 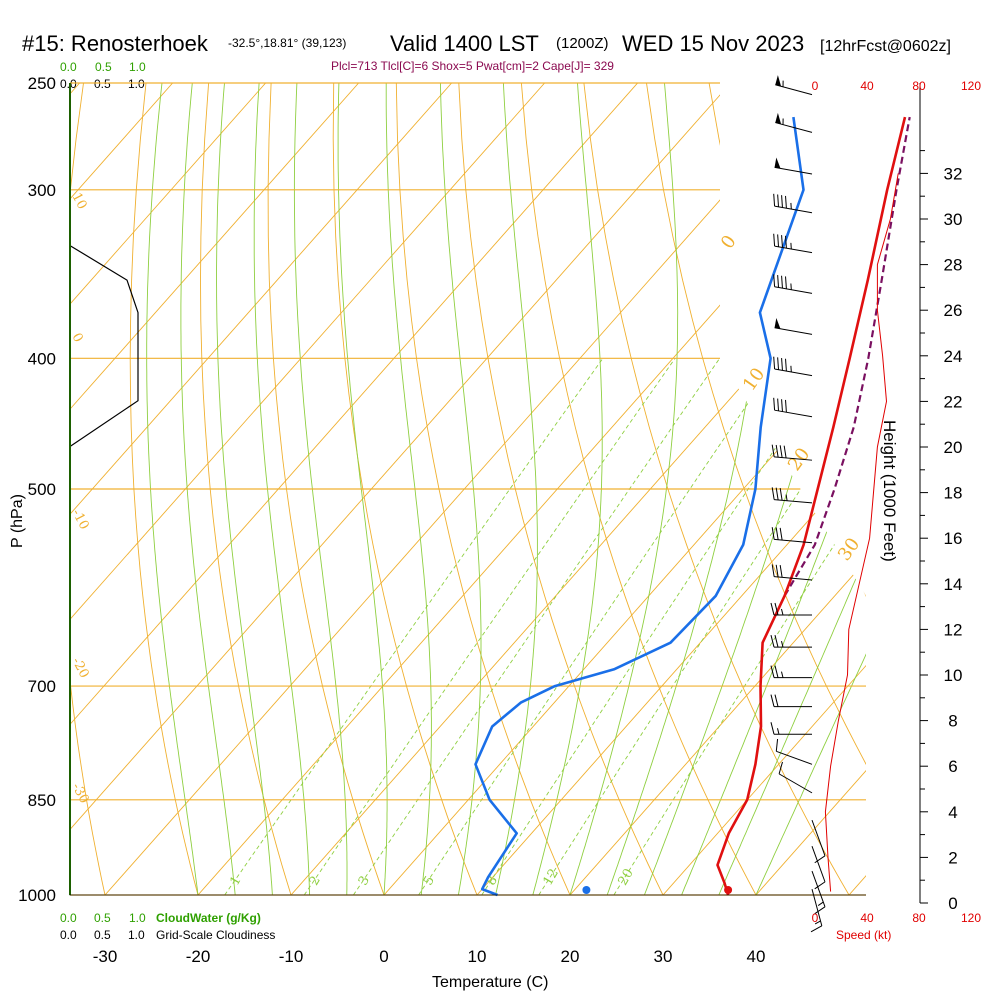 What do you see at coordinates (919, 918) in the screenshot?
I see `speed-tick-label-bottom: 80` at bounding box center [919, 918].